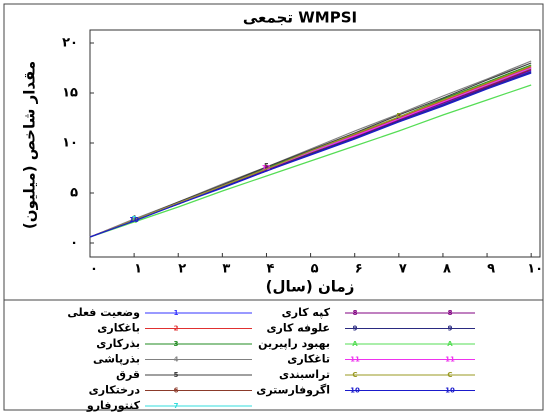 The image size is (548, 415). What do you see at coordinates (315, 269) in the screenshot?
I see `x-tick-label: ۵` at bounding box center [315, 269].